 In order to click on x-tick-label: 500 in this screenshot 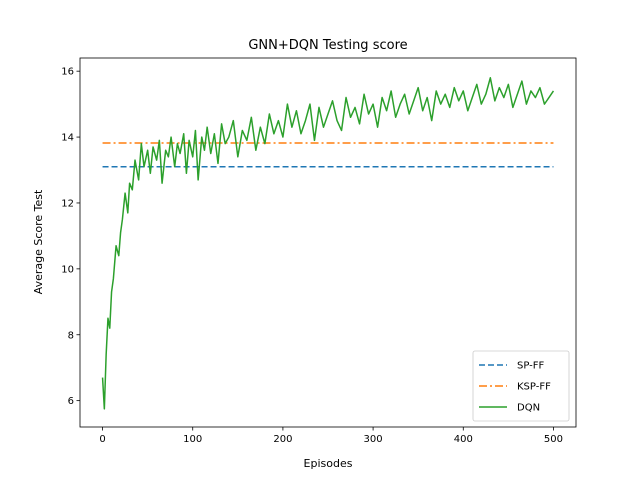, I will do `click(553, 439)`.